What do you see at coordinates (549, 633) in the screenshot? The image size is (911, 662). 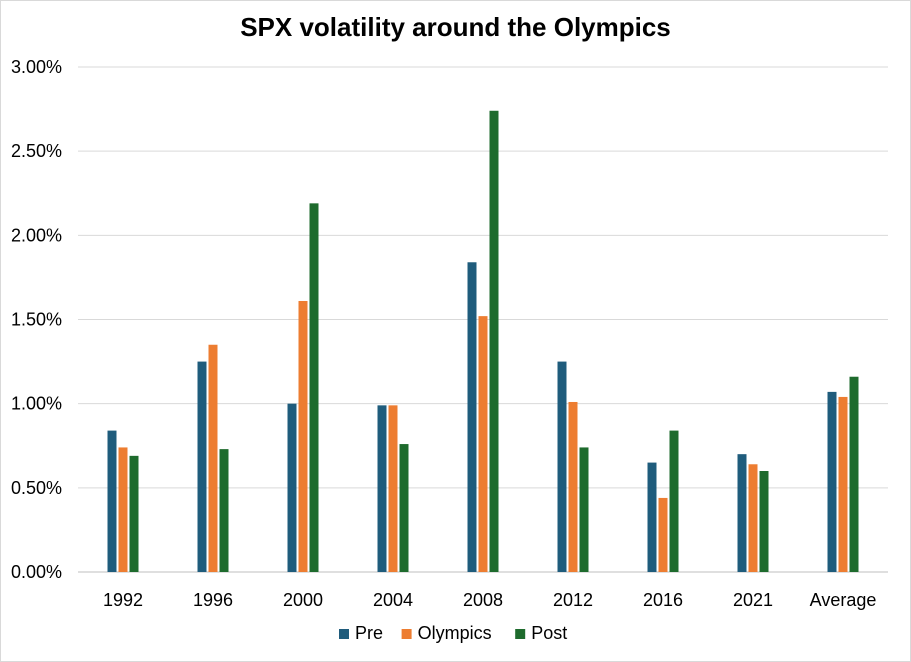 I see `legend-label-post: Post` at bounding box center [549, 633].